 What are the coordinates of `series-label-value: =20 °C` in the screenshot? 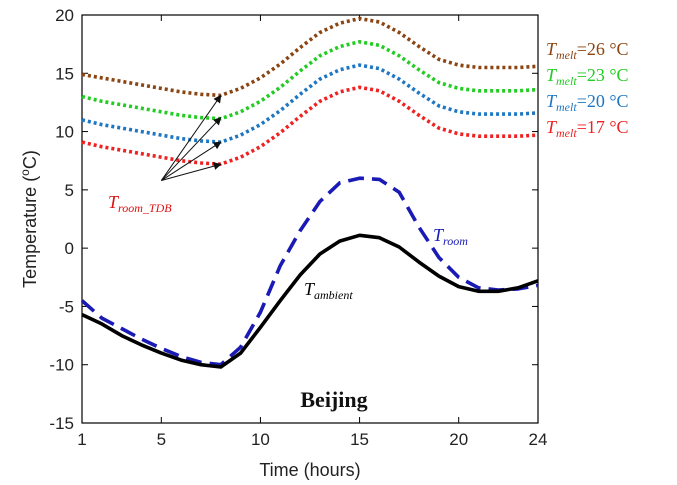 It's located at (603, 101).